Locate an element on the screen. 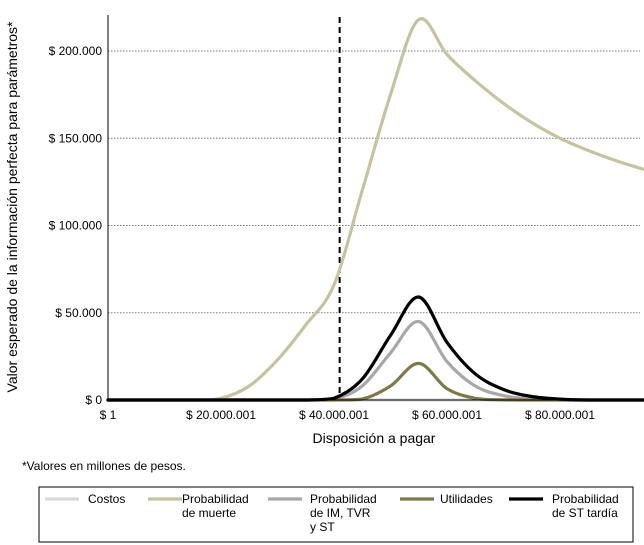  legend-label-probabilidad-de-im-tvr-y-st: de IM, TVR is located at coordinates (340, 513).